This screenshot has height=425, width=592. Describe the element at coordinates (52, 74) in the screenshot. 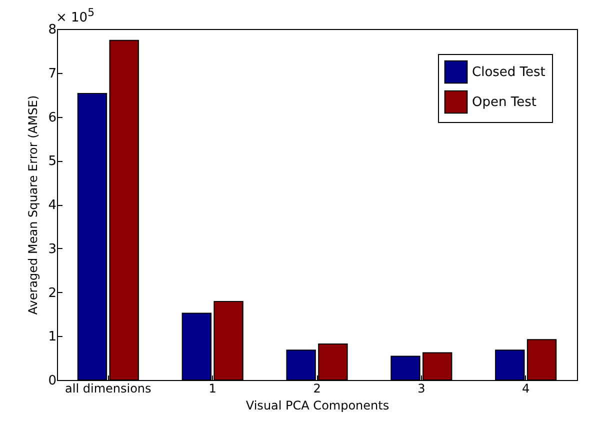

I see `y-tick-label: 7` at that location.